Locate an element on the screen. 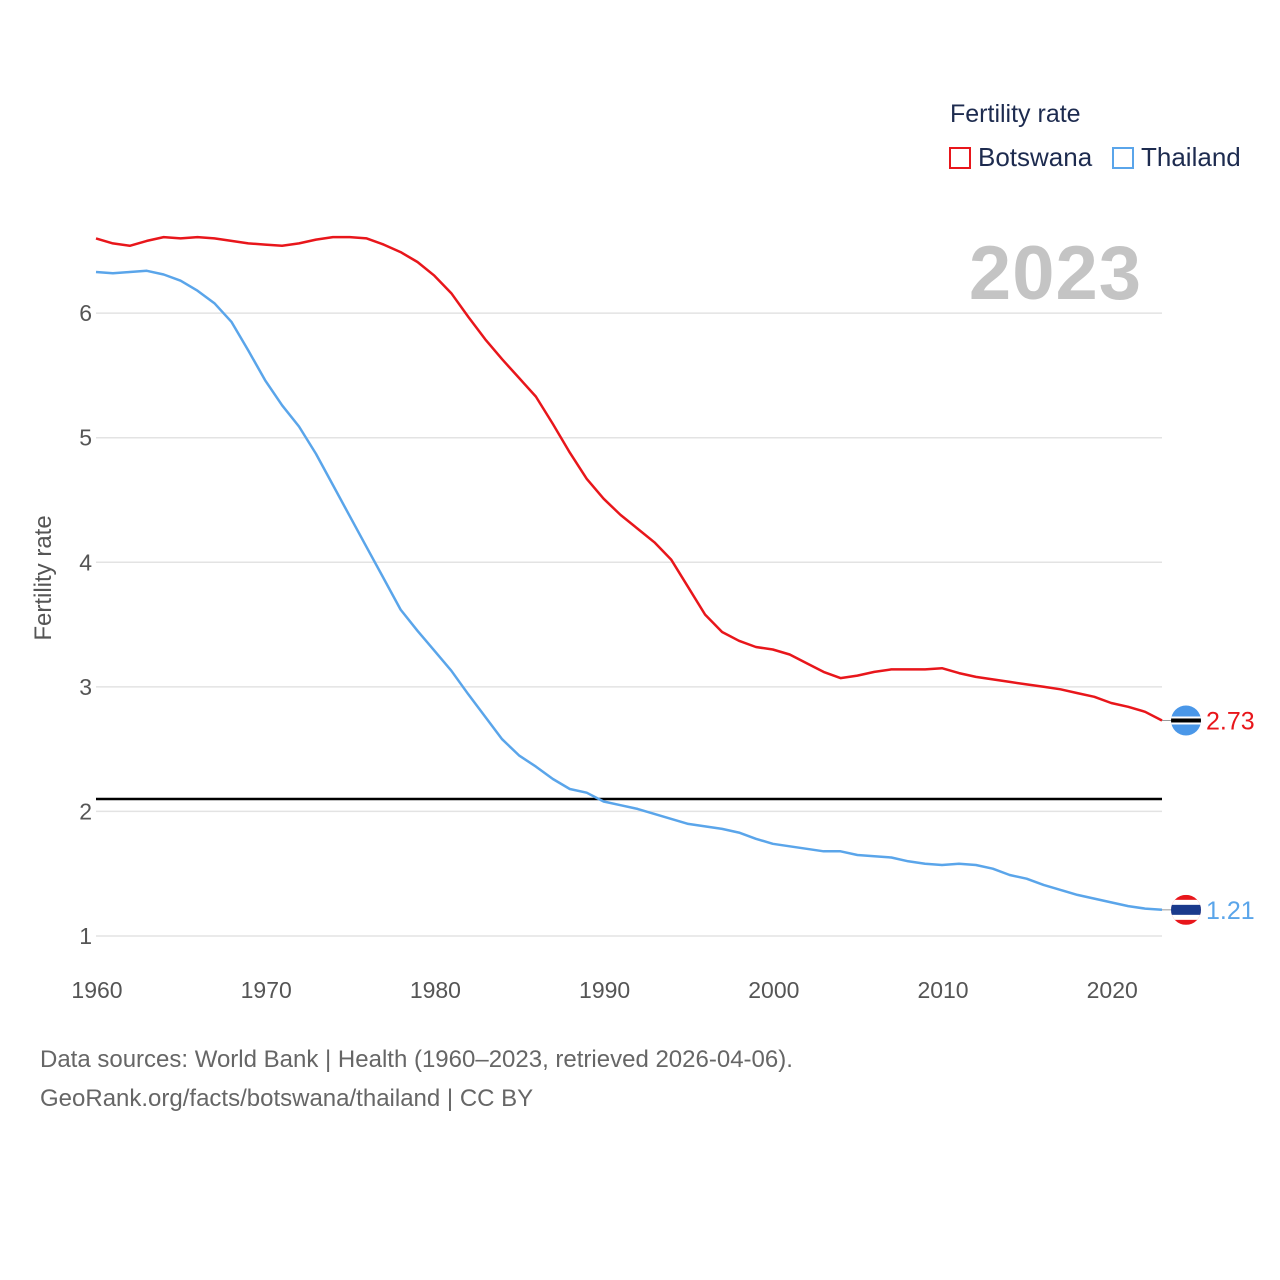 The image size is (1280, 1280). legend-item-botswana: Botswana is located at coordinates (1020, 157).